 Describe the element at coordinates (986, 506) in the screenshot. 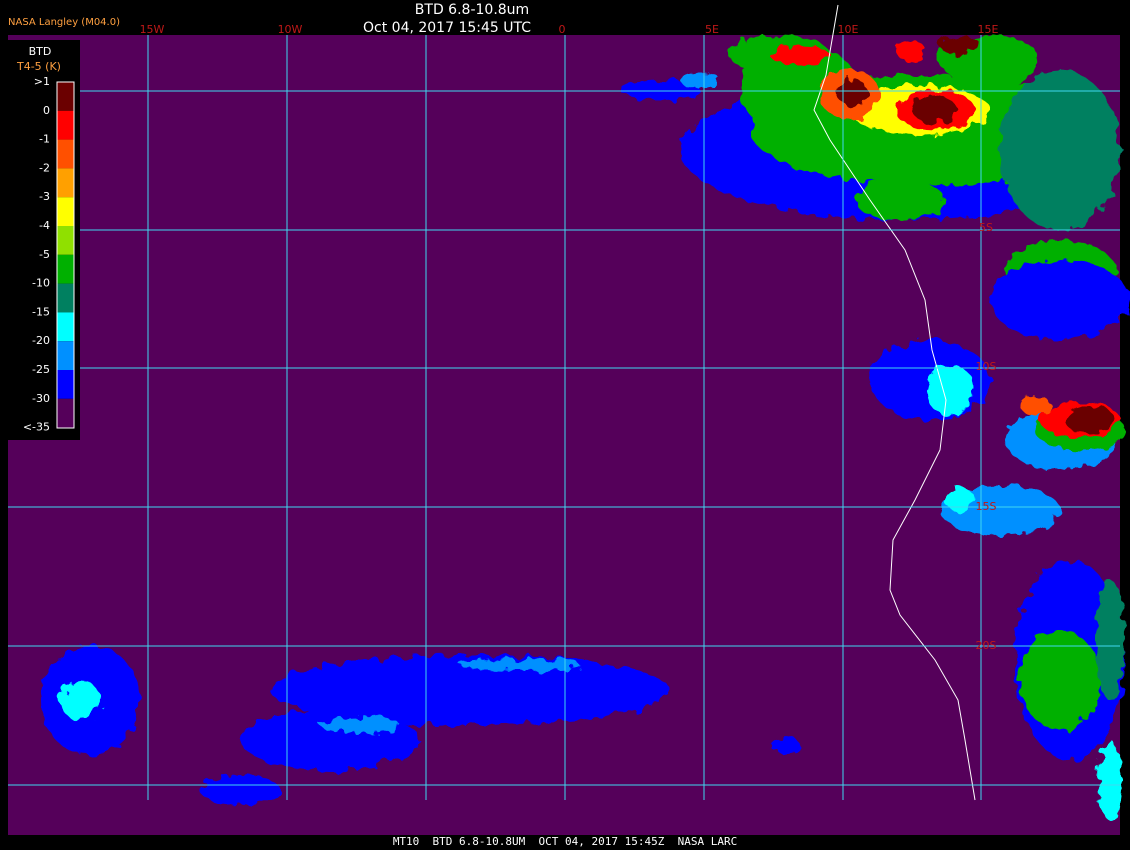

I see `latitude-label: 15S` at that location.